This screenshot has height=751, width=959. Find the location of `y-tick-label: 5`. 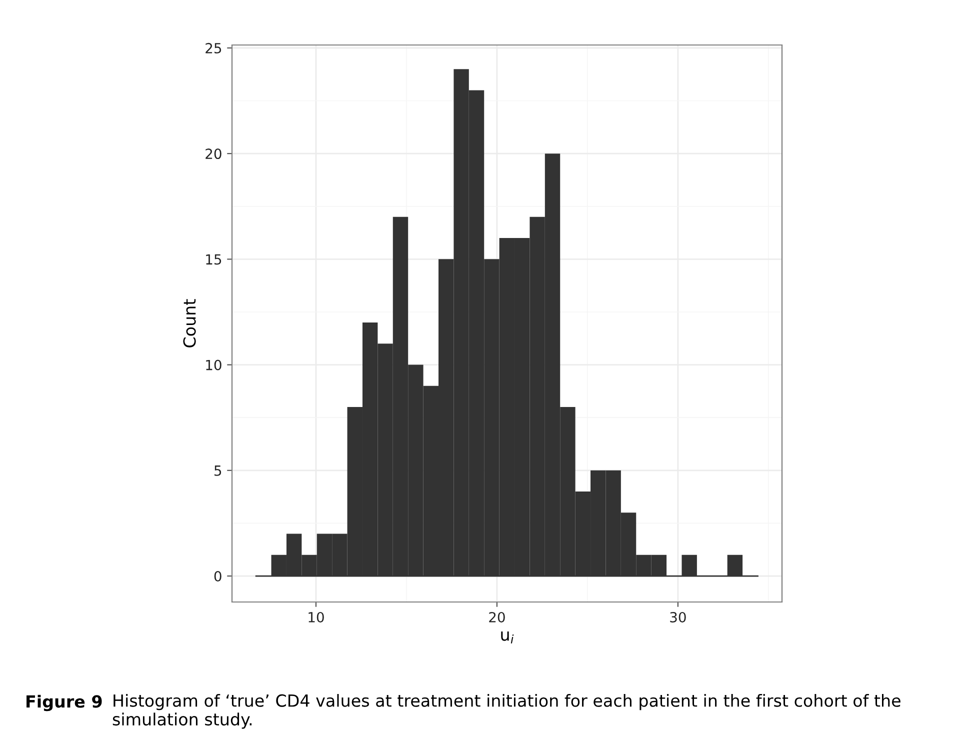

y-tick-label: 5 is located at coordinates (218, 471).